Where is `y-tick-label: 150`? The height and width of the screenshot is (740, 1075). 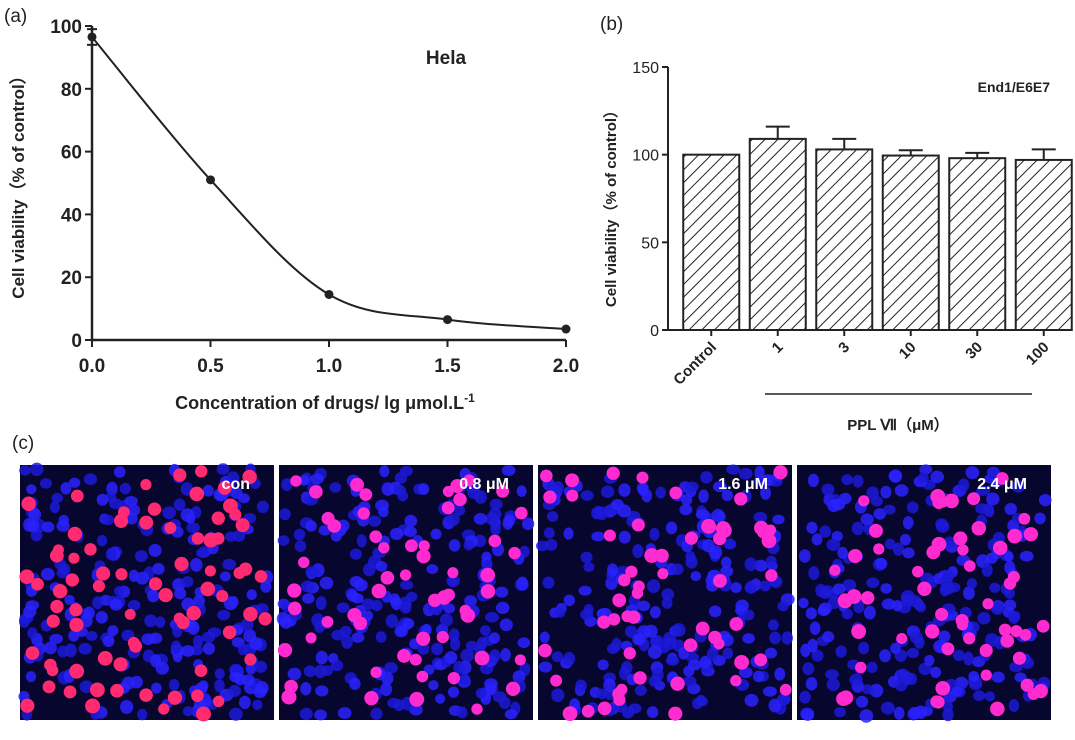 y-tick-label: 150 is located at coordinates (645, 68).